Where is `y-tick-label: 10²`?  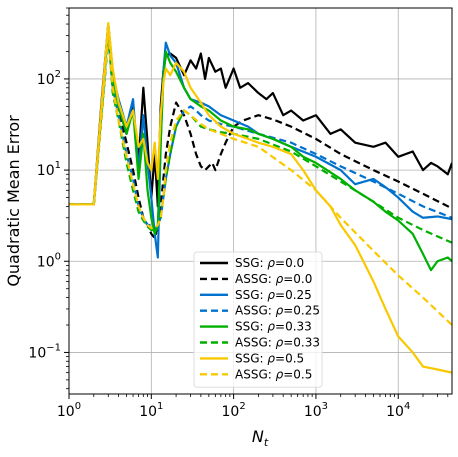
y-tick-label: 10² is located at coordinates (49, 78).